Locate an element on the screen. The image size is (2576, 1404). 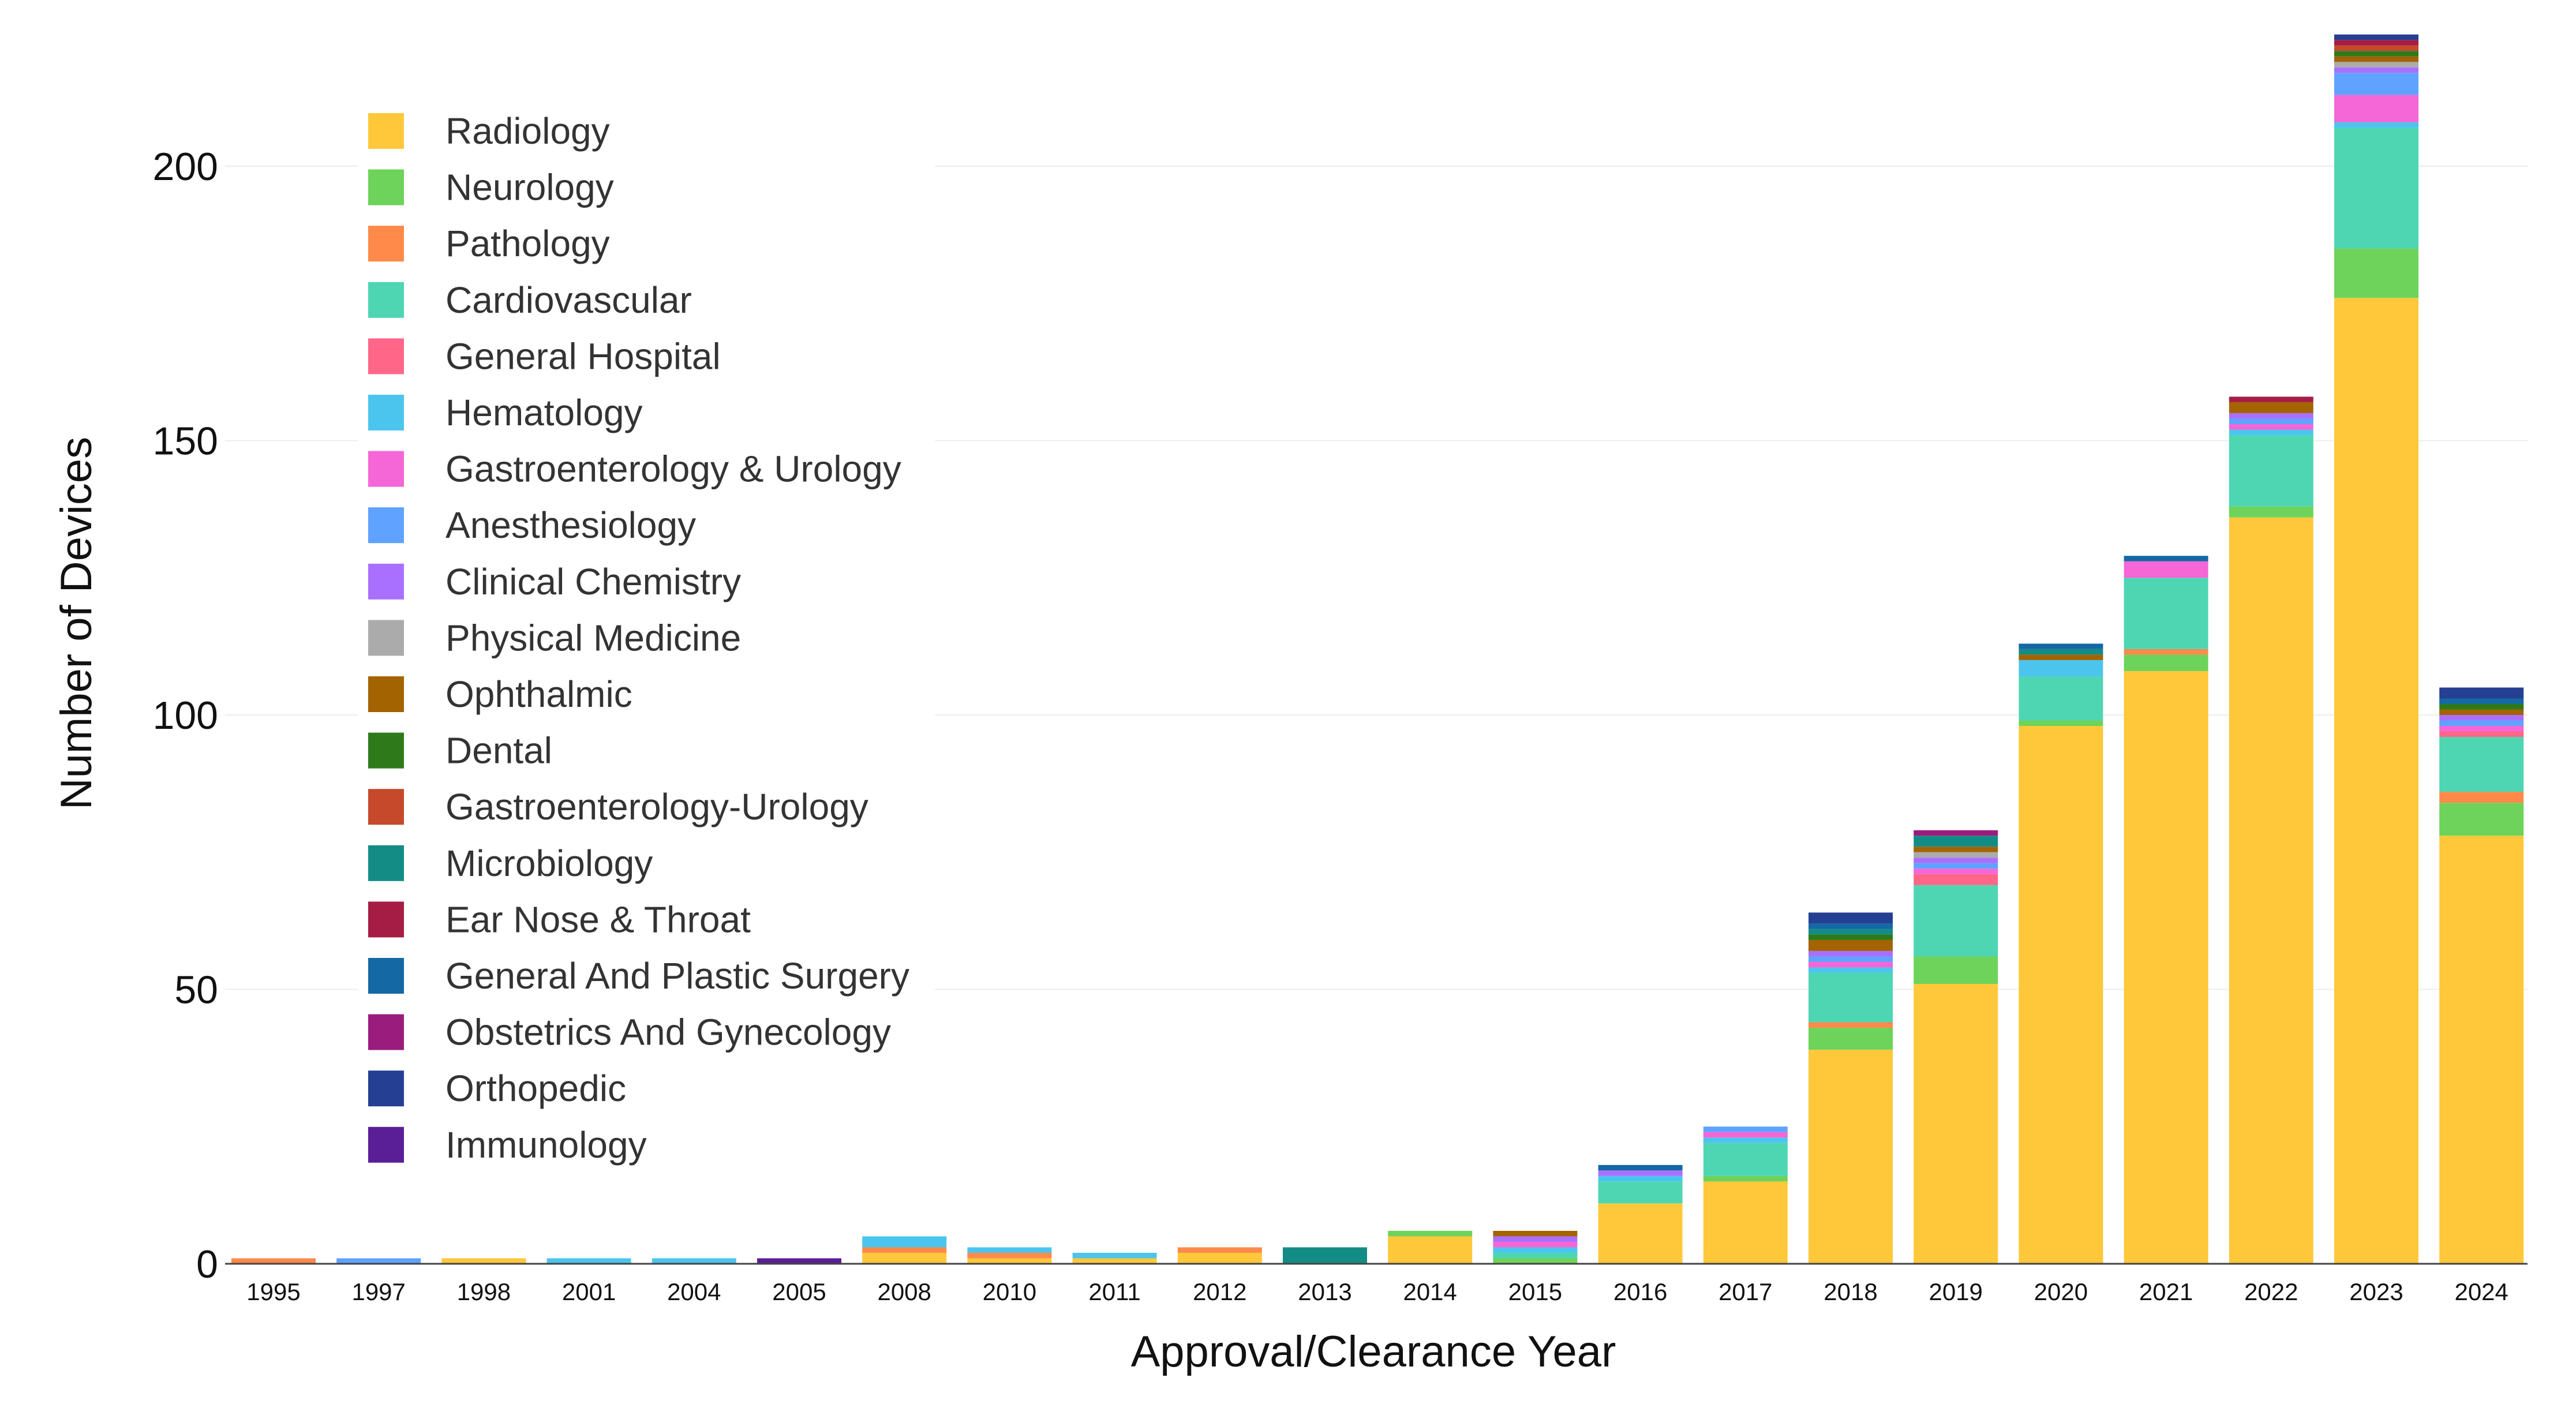
x-tick-label: 2023 is located at coordinates (2376, 1291).